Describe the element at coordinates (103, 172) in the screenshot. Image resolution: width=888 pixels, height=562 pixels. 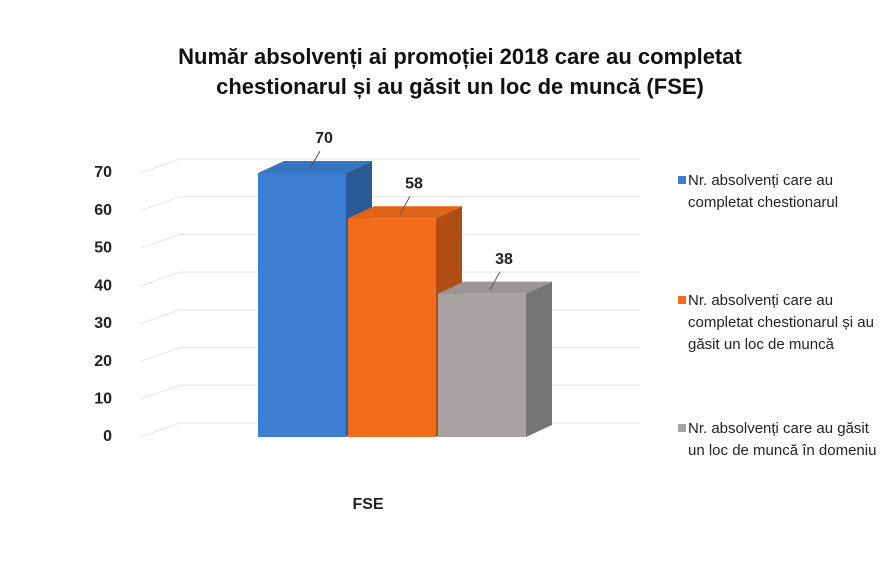
I see `y-tick-label: 70` at that location.